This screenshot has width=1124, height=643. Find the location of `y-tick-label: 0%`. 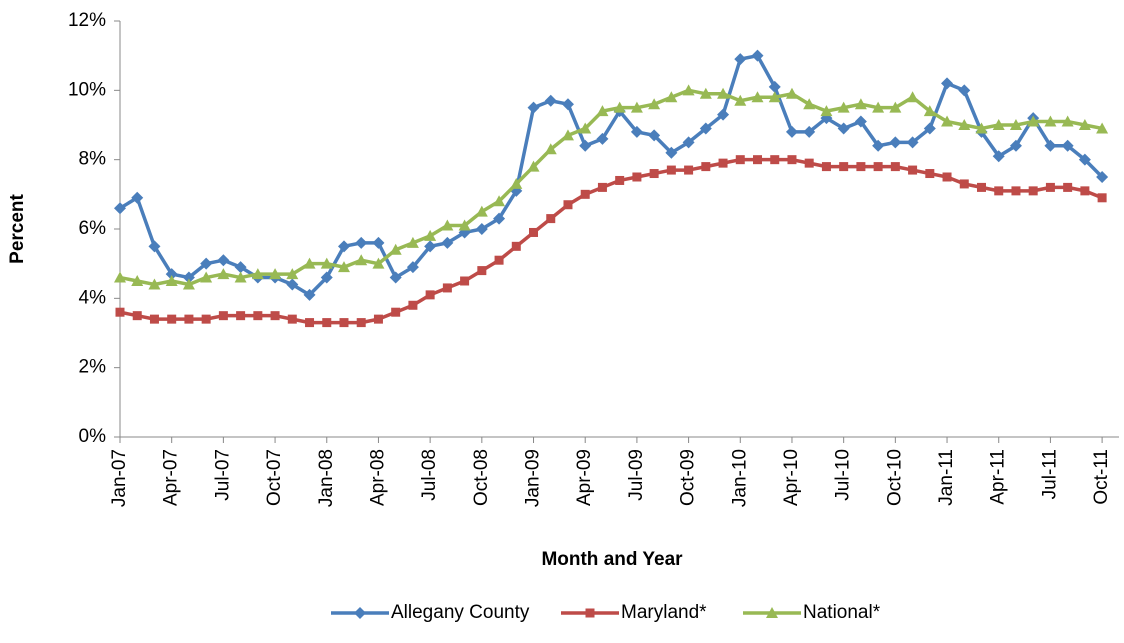

y-tick-label: 0% is located at coordinates (93, 436).